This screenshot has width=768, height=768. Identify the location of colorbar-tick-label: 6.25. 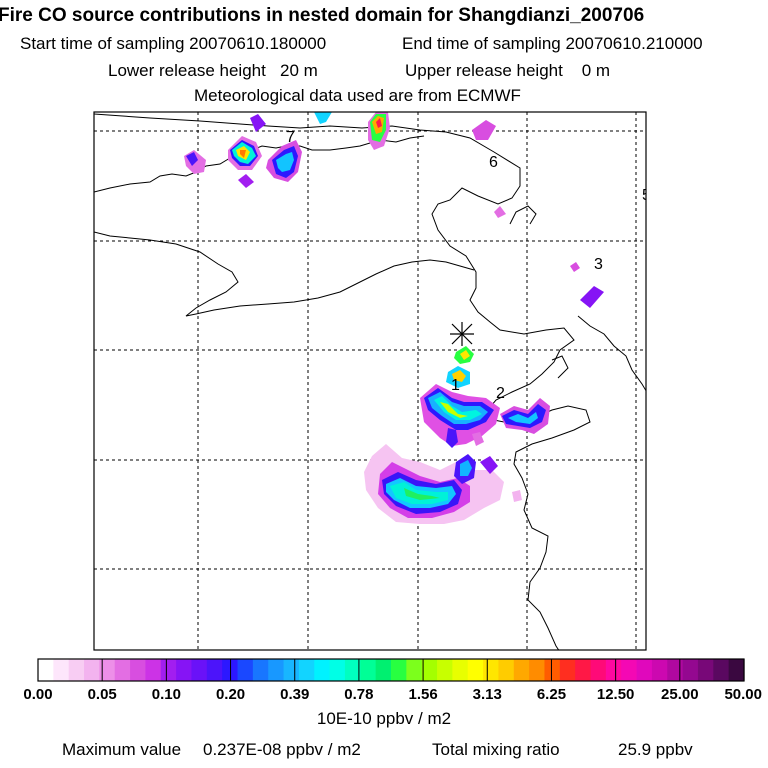
(551, 694).